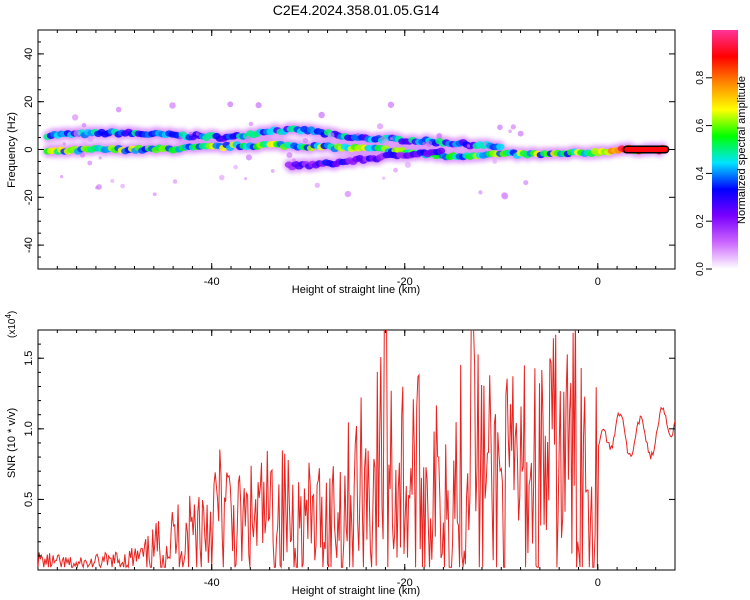 This screenshot has height=600, width=750. I want to click on colorbar-gradient, so click(725, 149).